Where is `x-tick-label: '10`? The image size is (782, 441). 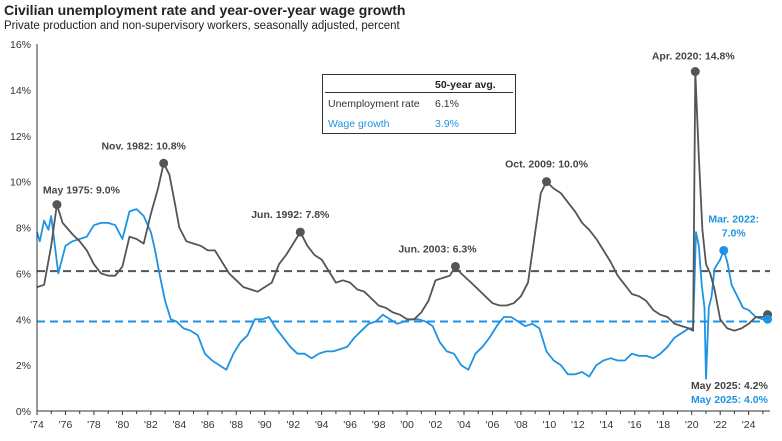
x-tick-label: '10 is located at coordinates (550, 425).